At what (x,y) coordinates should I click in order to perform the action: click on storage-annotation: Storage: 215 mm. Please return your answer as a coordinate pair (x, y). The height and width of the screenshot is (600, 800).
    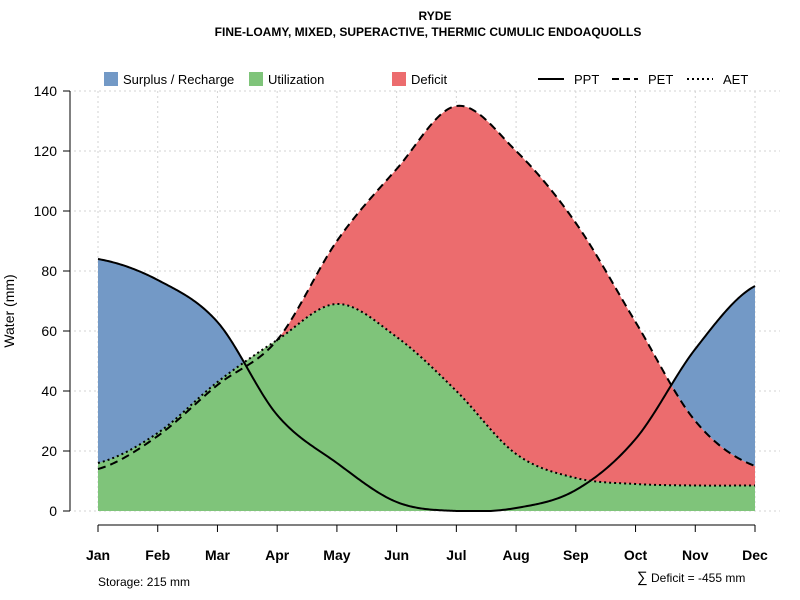
    Looking at the image, I should click on (144, 582).